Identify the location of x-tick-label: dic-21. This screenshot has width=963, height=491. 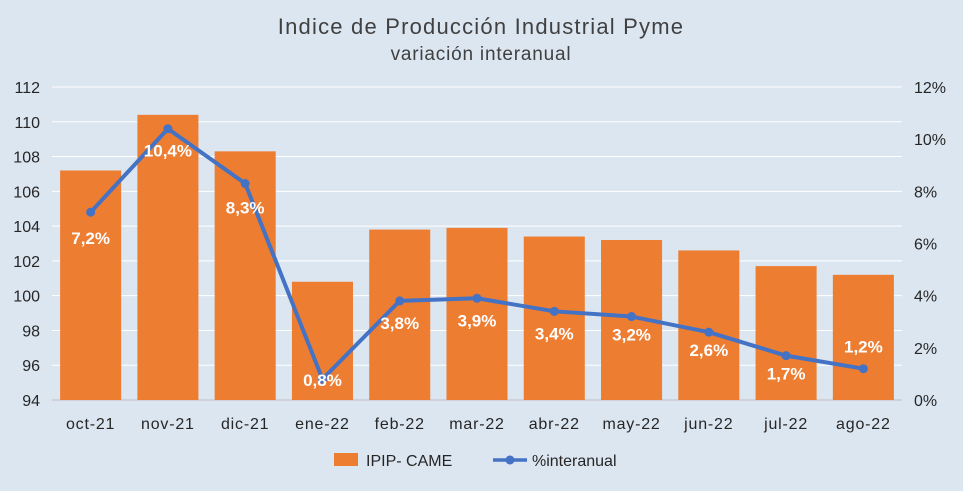
(245, 424).